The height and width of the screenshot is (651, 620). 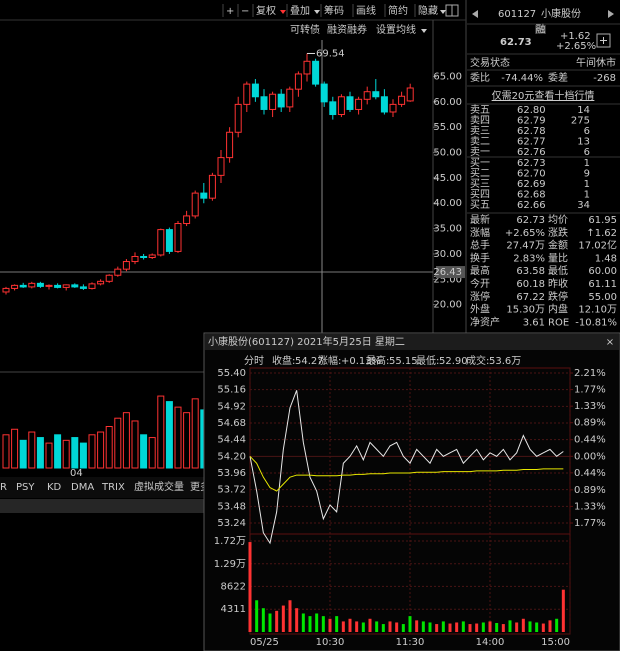 What do you see at coordinates (403, 361) in the screenshot?
I see `stat-value: 55.15` at bounding box center [403, 361].